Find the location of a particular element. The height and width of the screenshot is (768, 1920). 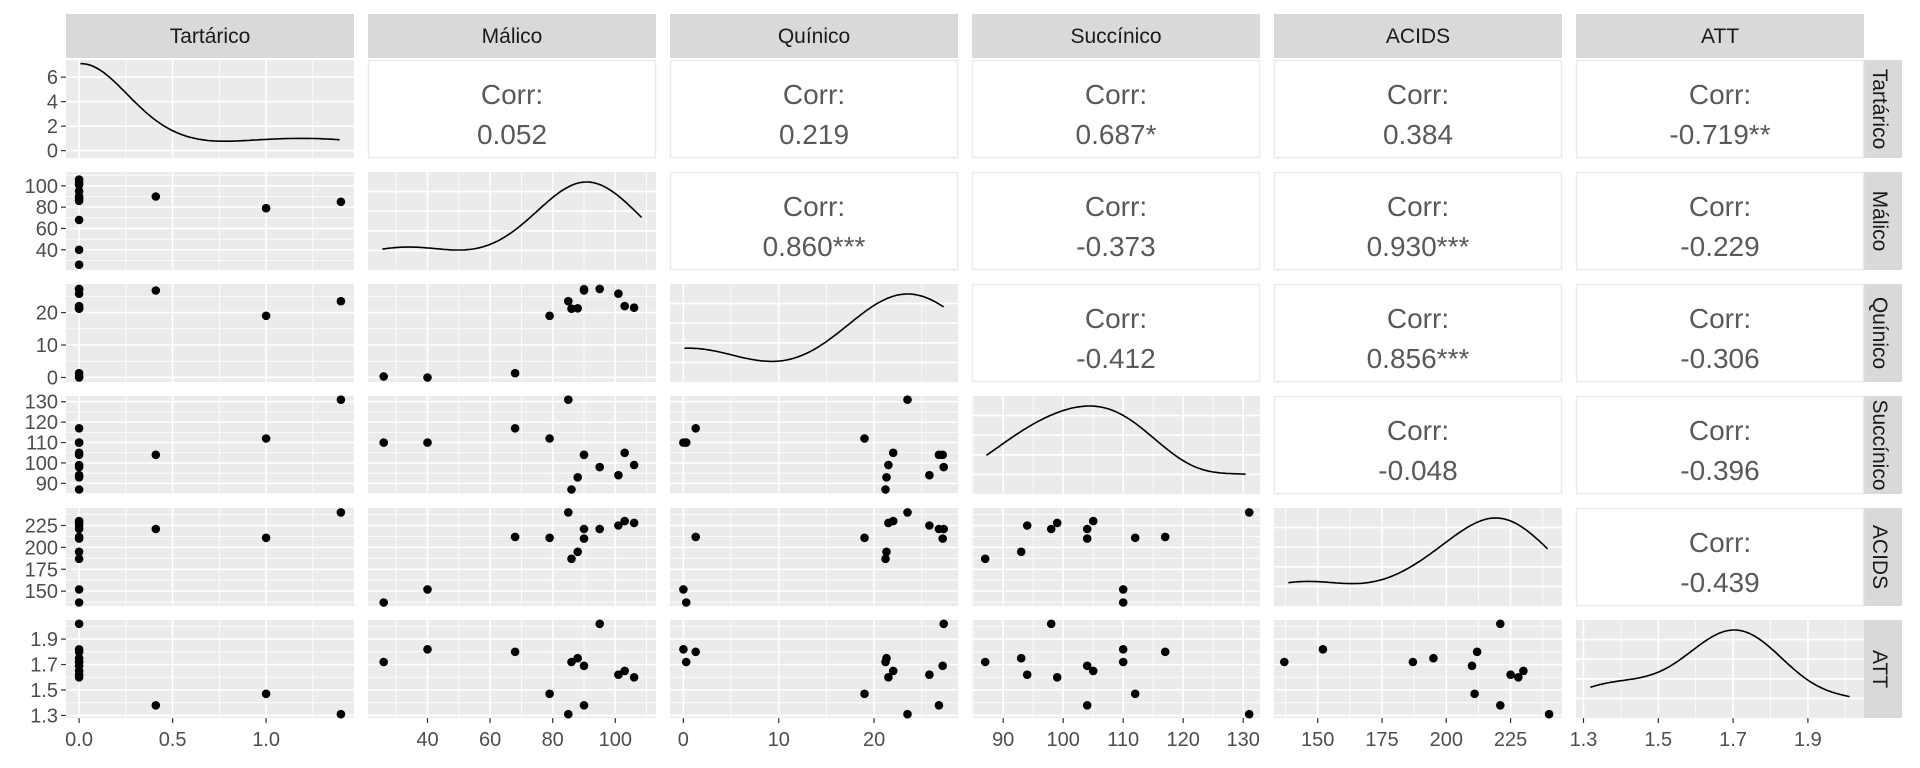

row-strip-label: Quínico is located at coordinates (1879, 333).